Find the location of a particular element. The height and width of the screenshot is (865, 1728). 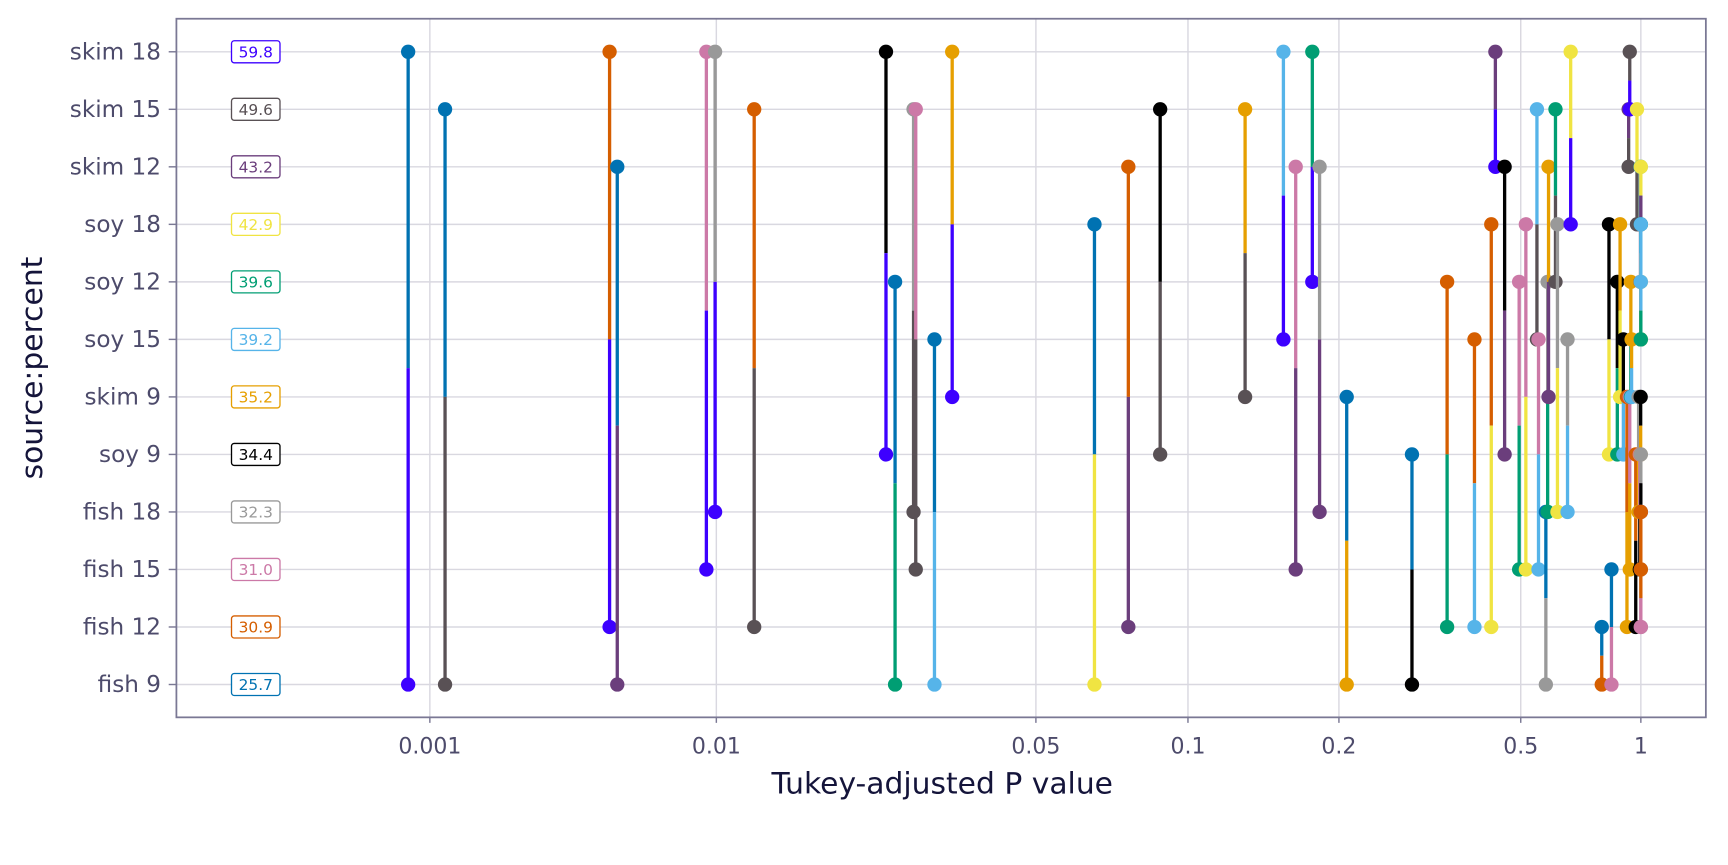

y-tick-label: fish 9 is located at coordinates (129, 685).